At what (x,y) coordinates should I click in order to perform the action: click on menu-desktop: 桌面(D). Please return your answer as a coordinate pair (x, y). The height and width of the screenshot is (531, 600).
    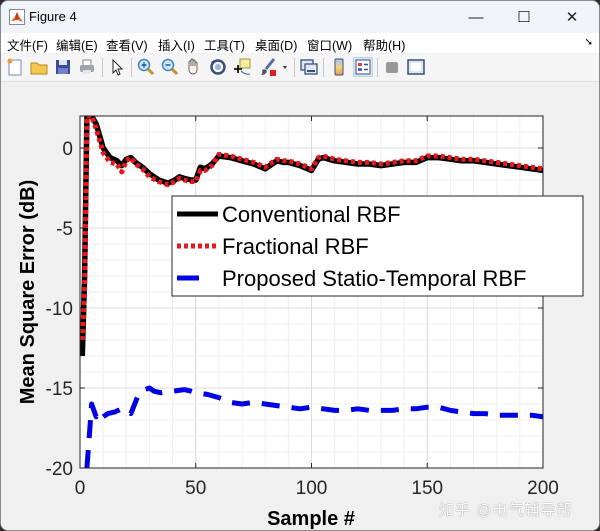
    Looking at the image, I should click on (276, 46).